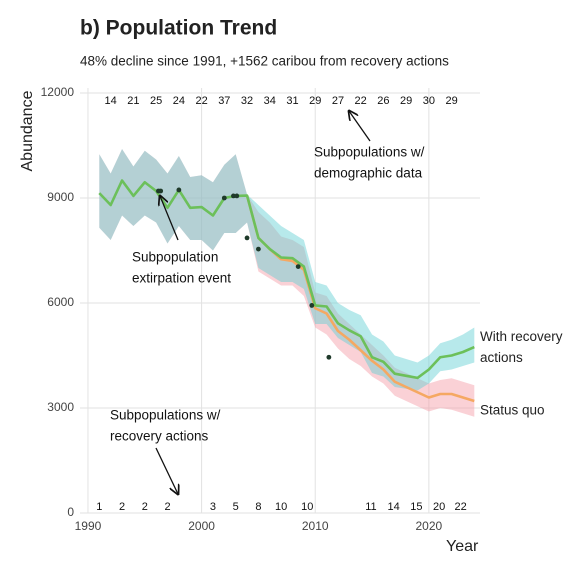 The height and width of the screenshot is (576, 576). What do you see at coordinates (429, 526) in the screenshot?
I see `x-tick-label: 2020` at bounding box center [429, 526].